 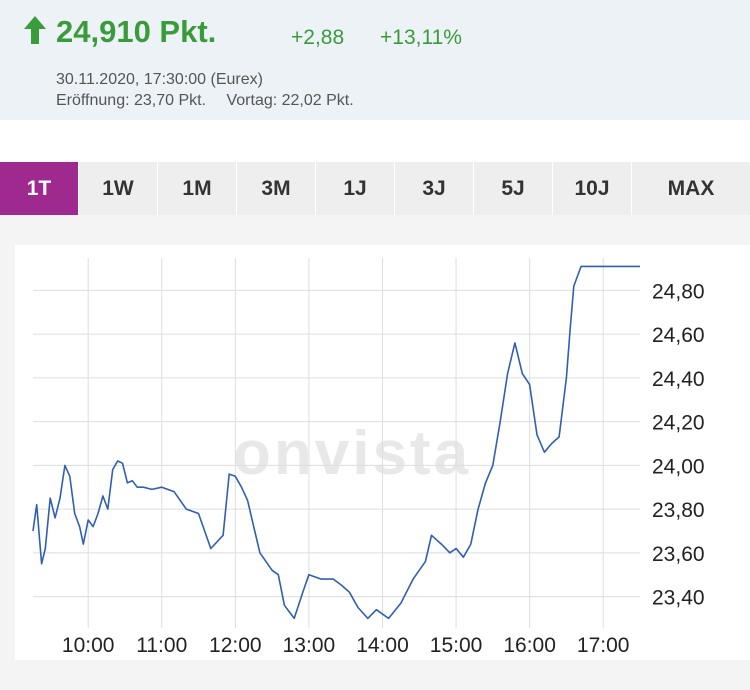 I want to click on y-axis-ticks: 23,40 23,60 23,80 24,00 24,20 24,40 24,60 24,80, so click(x=678, y=444).